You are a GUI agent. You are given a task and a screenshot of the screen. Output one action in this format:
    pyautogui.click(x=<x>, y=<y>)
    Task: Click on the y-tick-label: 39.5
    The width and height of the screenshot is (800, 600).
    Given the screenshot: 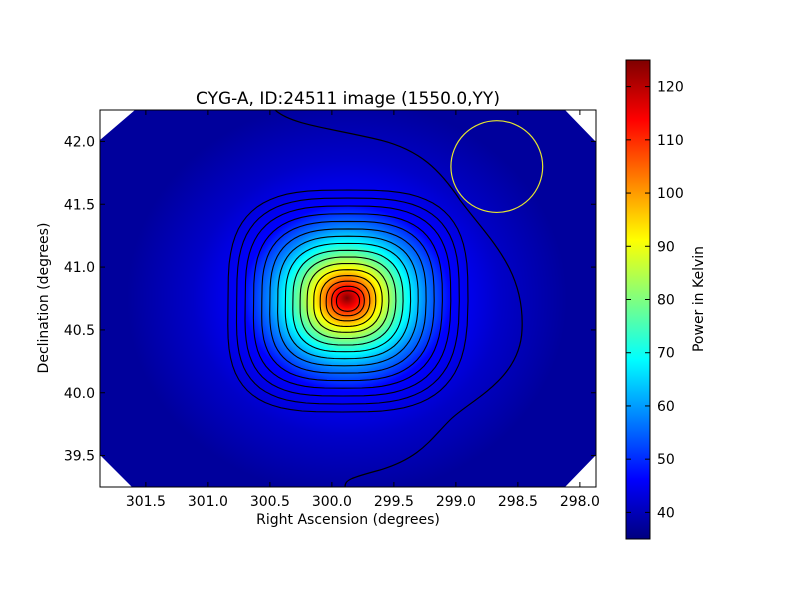 What is the action you would take?
    pyautogui.click(x=79, y=457)
    